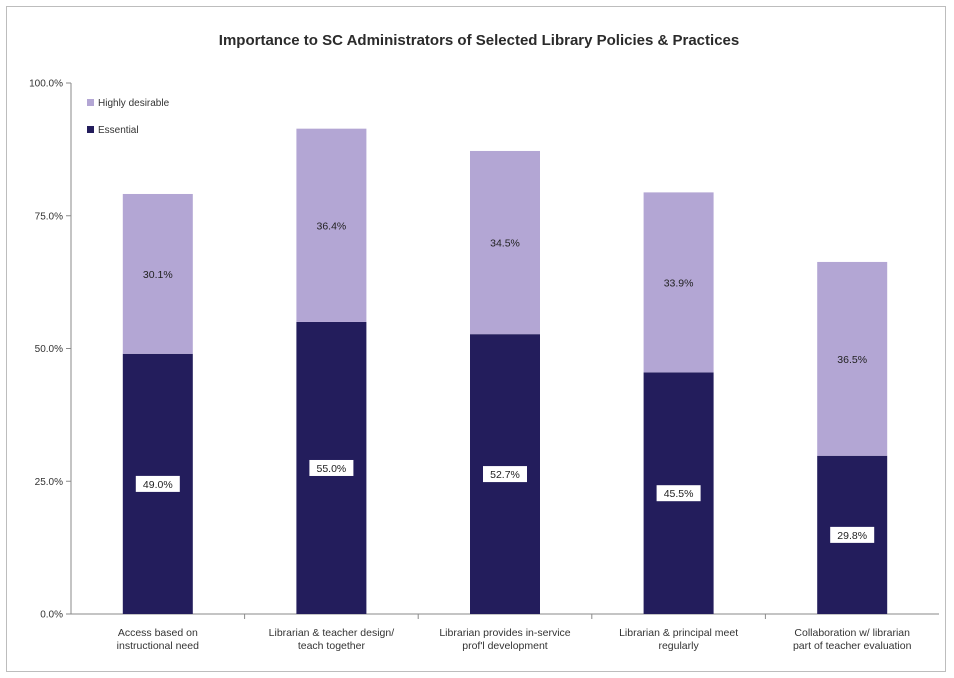 This screenshot has height=678, width=954. Describe the element at coordinates (678, 633) in the screenshot. I see `x-tick-label: Librarian & principal meet` at that location.